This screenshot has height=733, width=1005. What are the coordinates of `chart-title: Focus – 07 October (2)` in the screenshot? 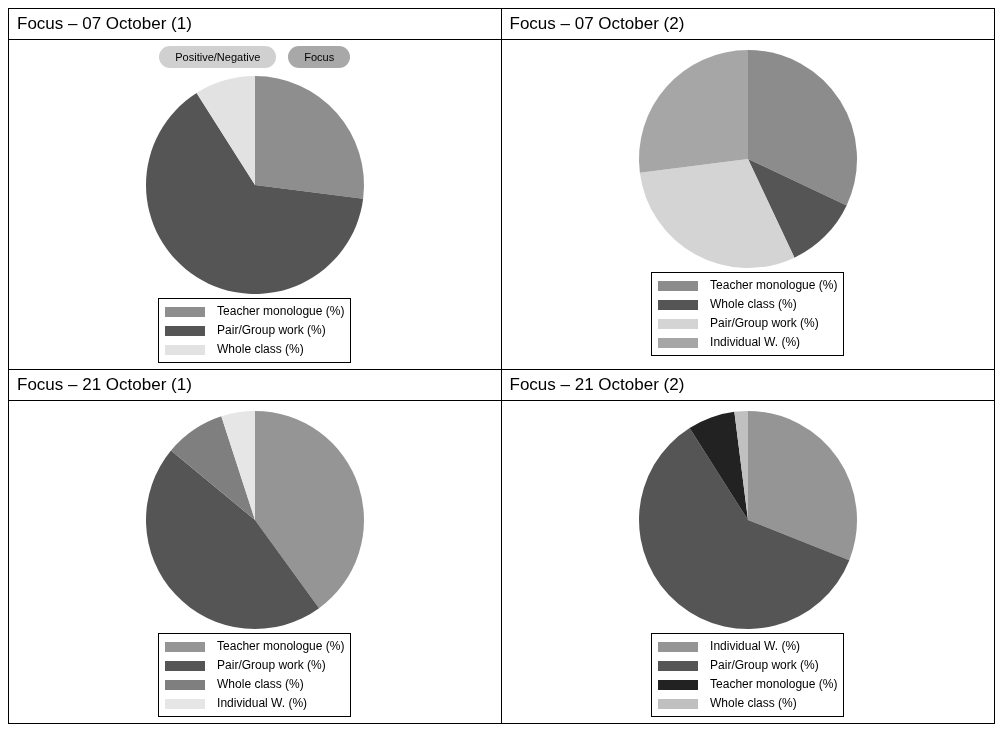 It's located at (747, 24).